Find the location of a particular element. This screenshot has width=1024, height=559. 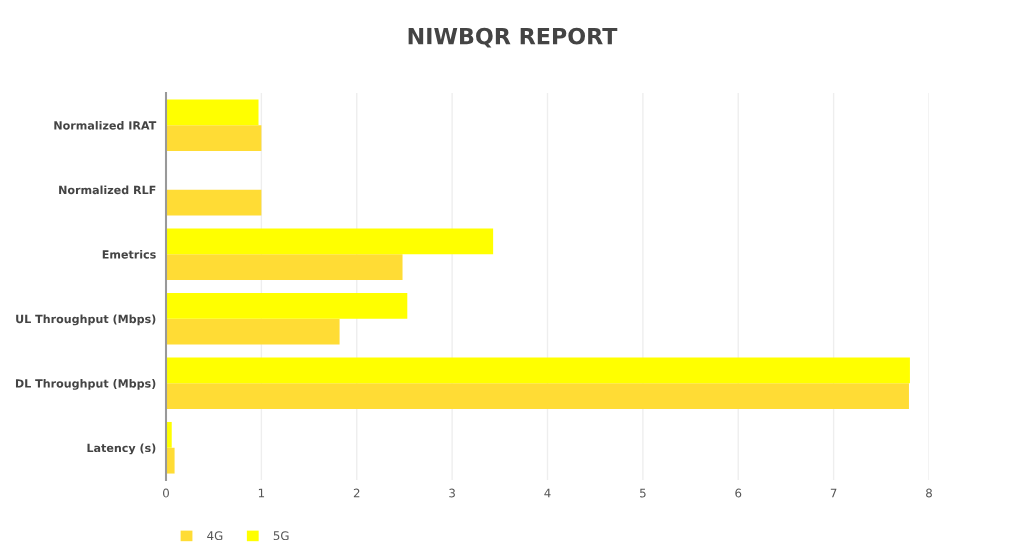

x-tick-label: 8 is located at coordinates (929, 493).